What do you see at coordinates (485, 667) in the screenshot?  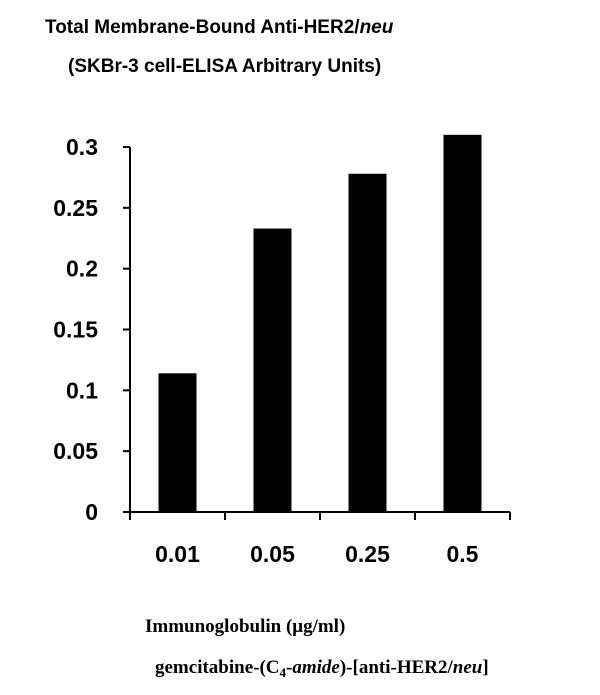 I see `label-part: ]` at bounding box center [485, 667].